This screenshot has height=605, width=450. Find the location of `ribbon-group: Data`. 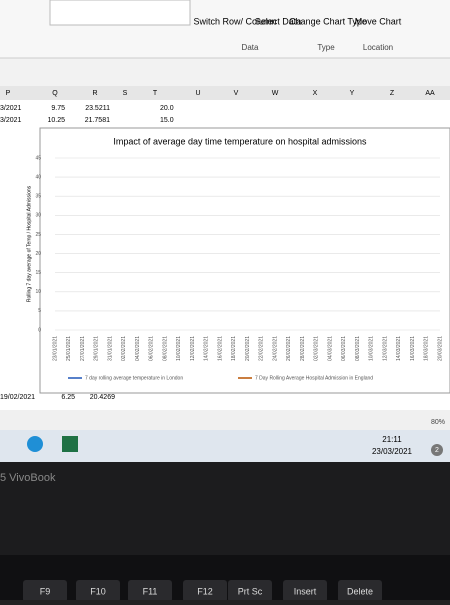

ribbon-group: Data is located at coordinates (250, 47).